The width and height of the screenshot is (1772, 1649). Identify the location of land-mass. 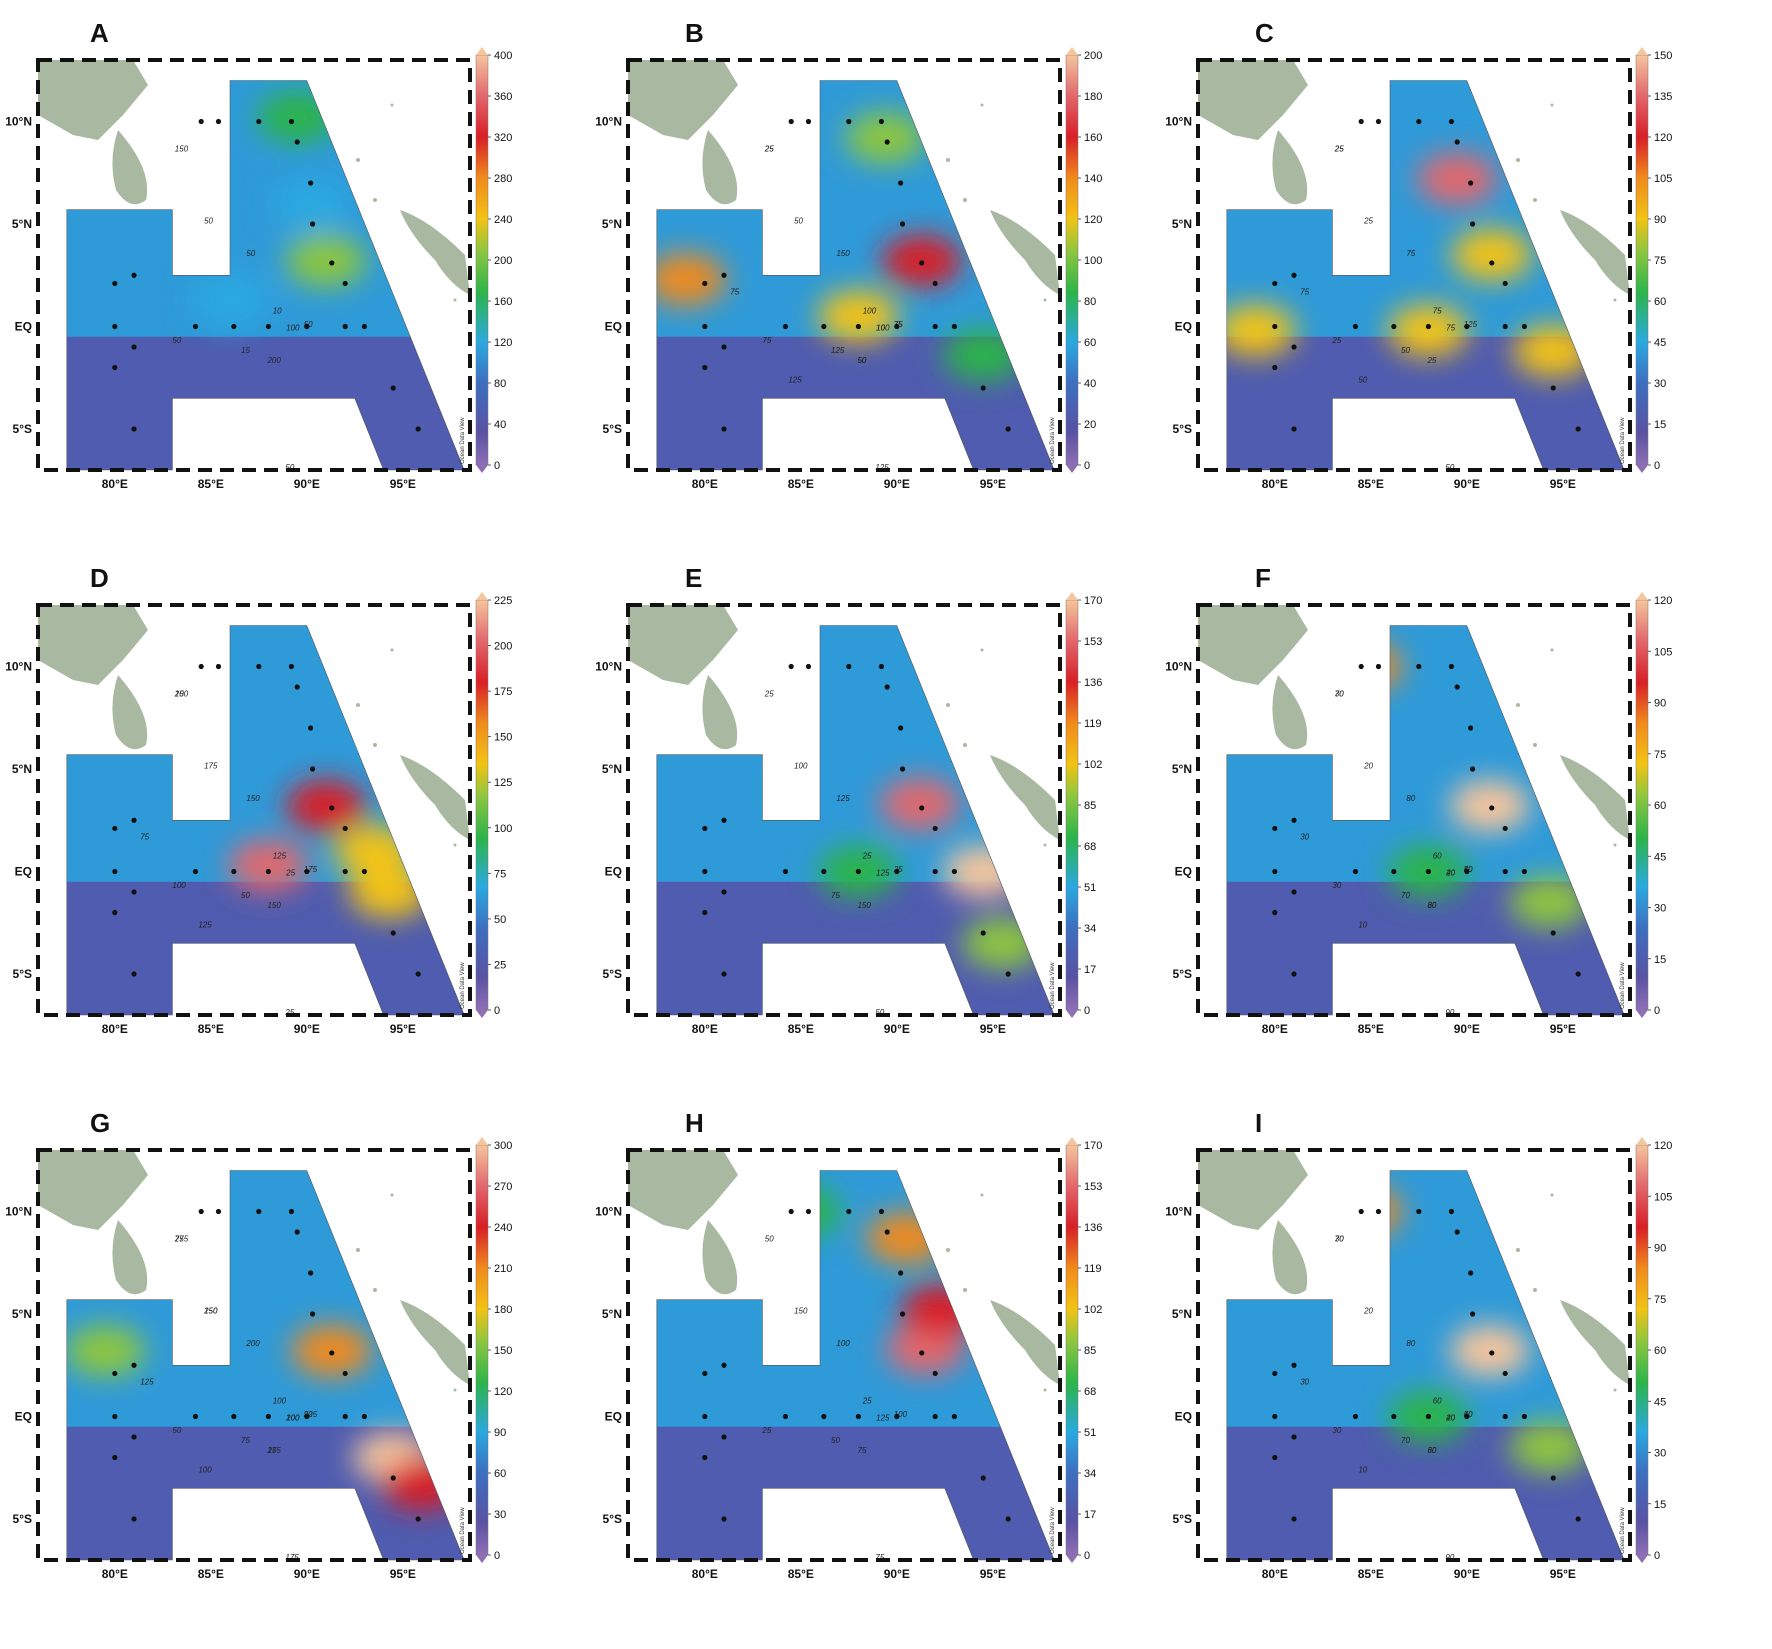
(844, 181).